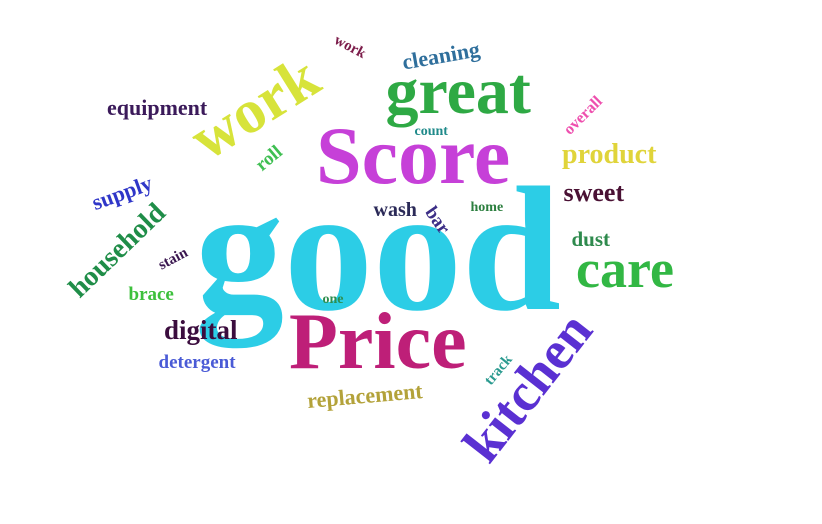 This screenshot has width=822, height=524. Describe the element at coordinates (413, 155) in the screenshot. I see `word-score: Score` at that location.